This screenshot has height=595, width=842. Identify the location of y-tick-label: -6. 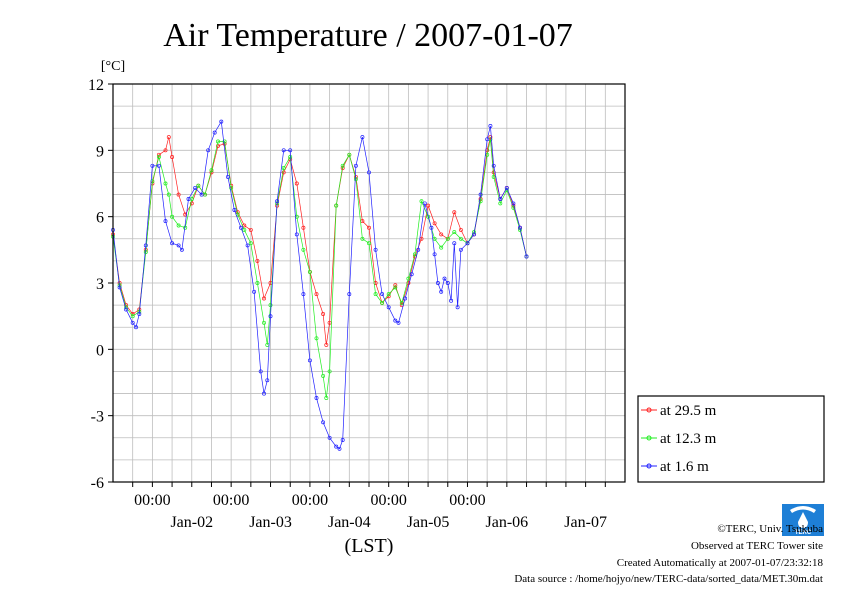
(97, 483).